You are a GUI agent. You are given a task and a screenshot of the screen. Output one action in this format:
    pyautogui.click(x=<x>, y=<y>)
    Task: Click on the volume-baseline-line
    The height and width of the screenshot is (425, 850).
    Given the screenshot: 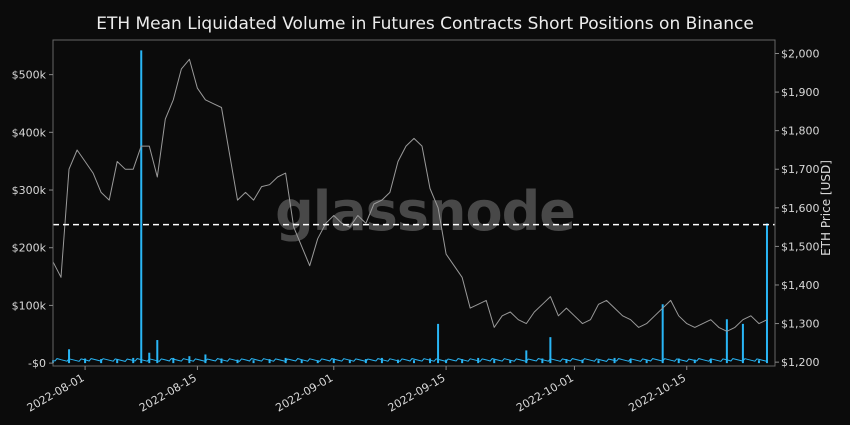 What is the action you would take?
    pyautogui.click(x=410, y=360)
    